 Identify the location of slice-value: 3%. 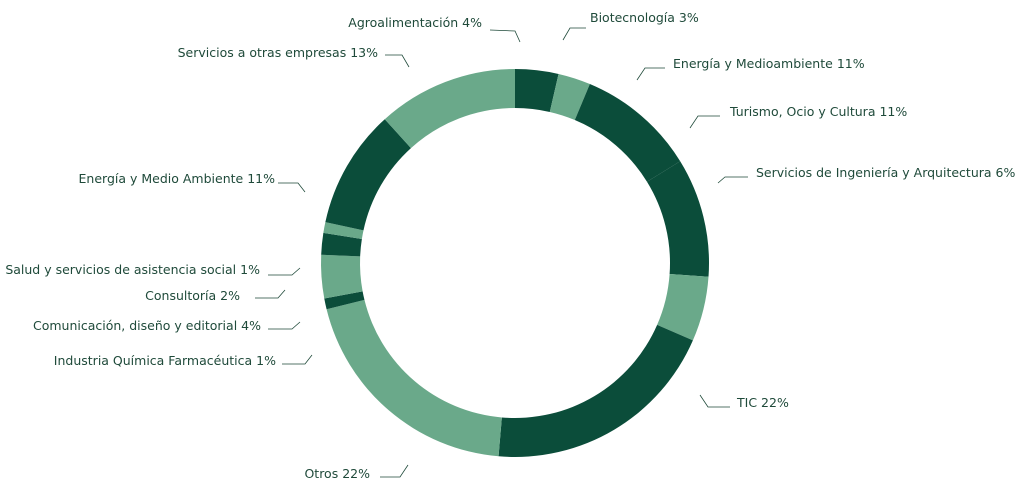
(689, 17).